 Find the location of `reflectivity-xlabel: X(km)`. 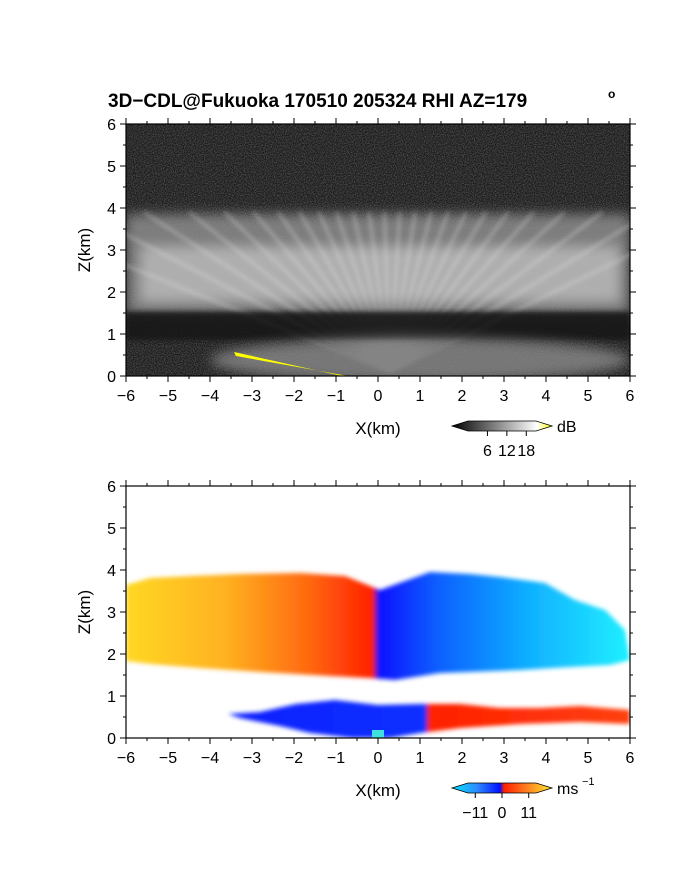

reflectivity-xlabel: X(km) is located at coordinates (377, 428).